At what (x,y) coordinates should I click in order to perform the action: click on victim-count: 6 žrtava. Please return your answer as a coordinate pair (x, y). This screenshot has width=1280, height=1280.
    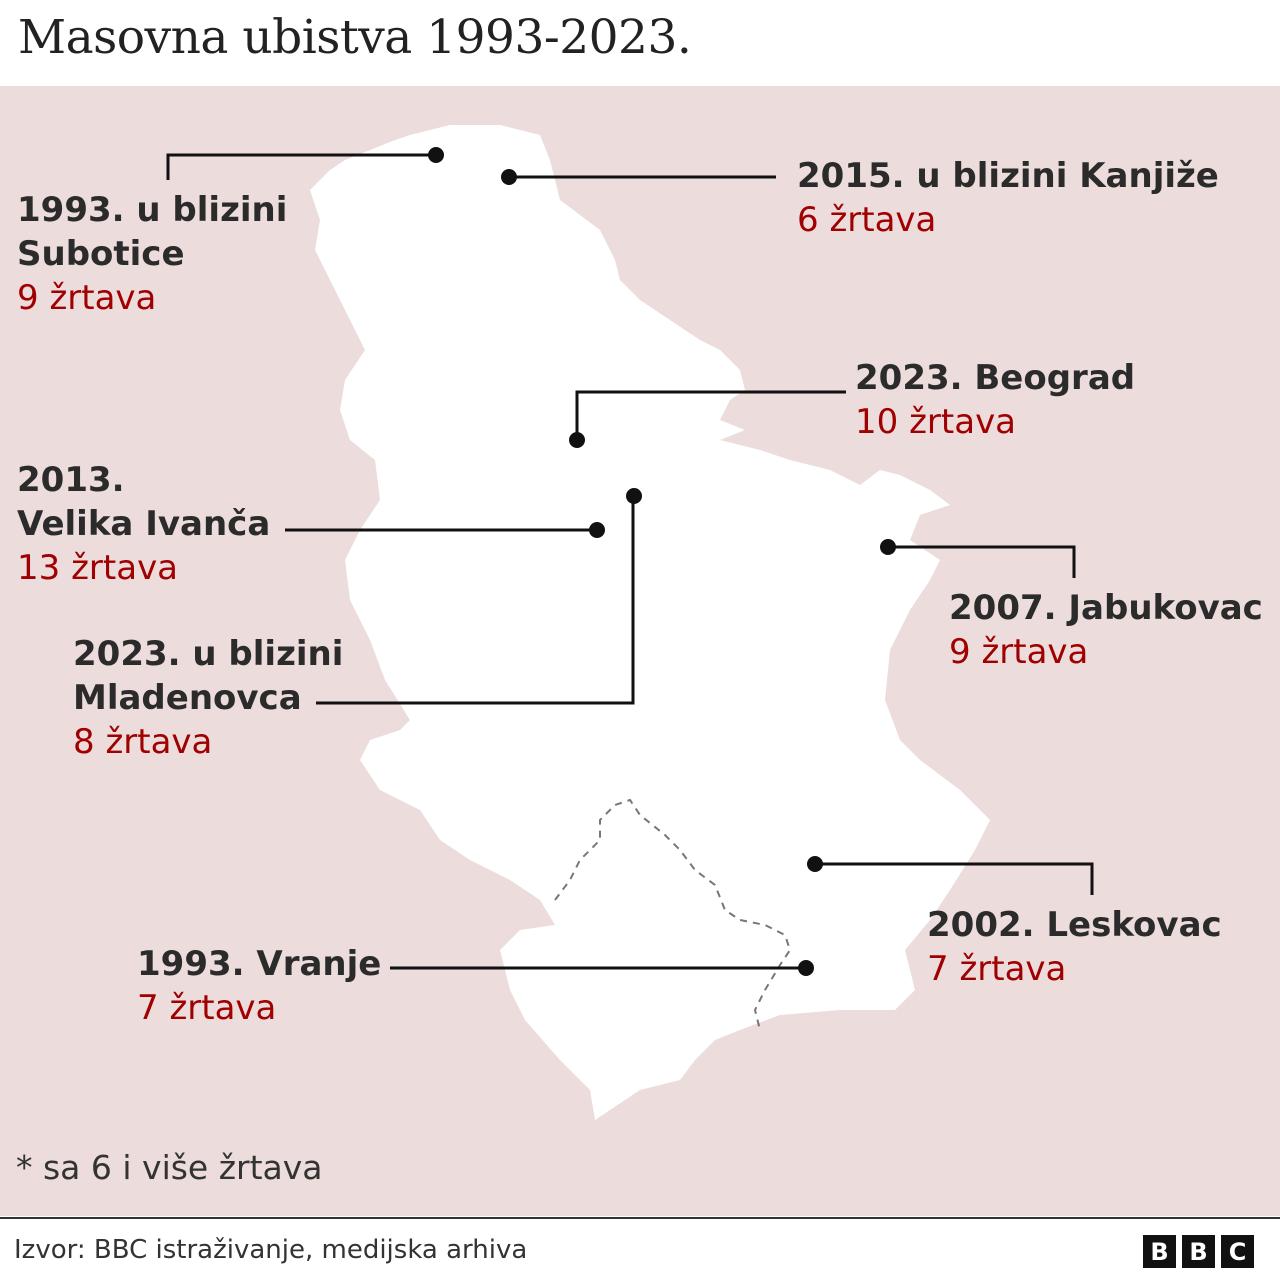
    Looking at the image, I should click on (867, 220).